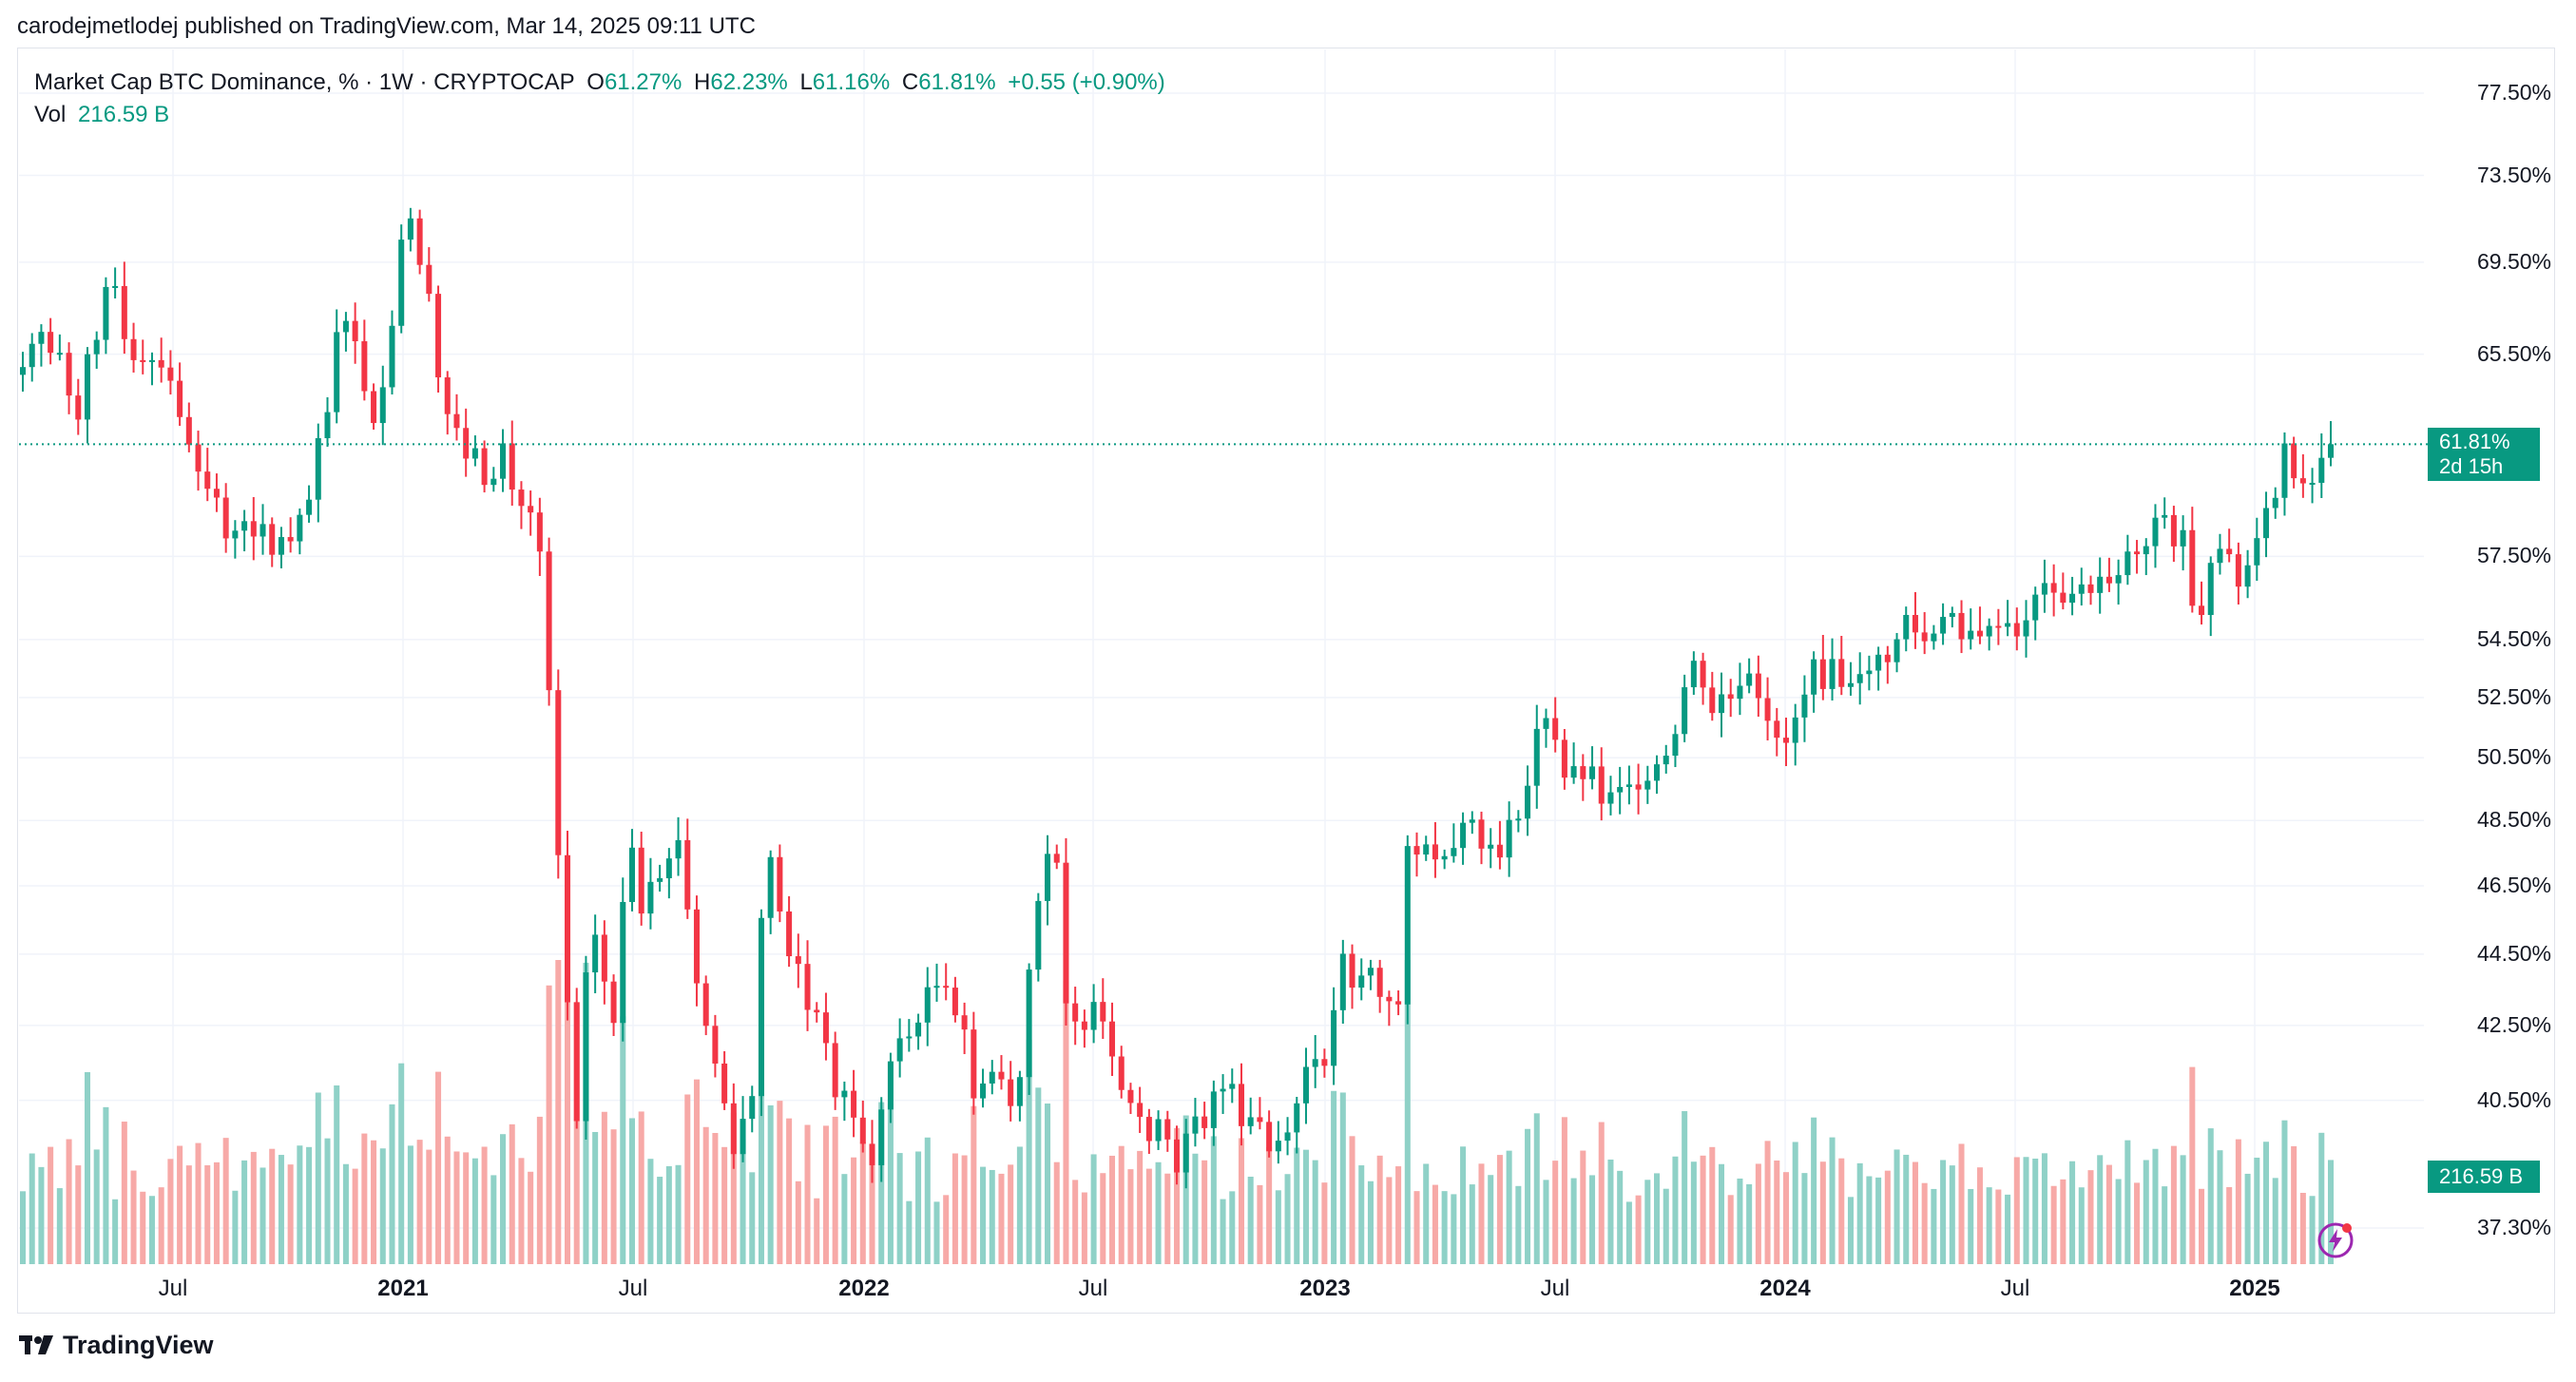 This screenshot has width=2576, height=1382. I want to click on volume-label: Vol, so click(50, 114).